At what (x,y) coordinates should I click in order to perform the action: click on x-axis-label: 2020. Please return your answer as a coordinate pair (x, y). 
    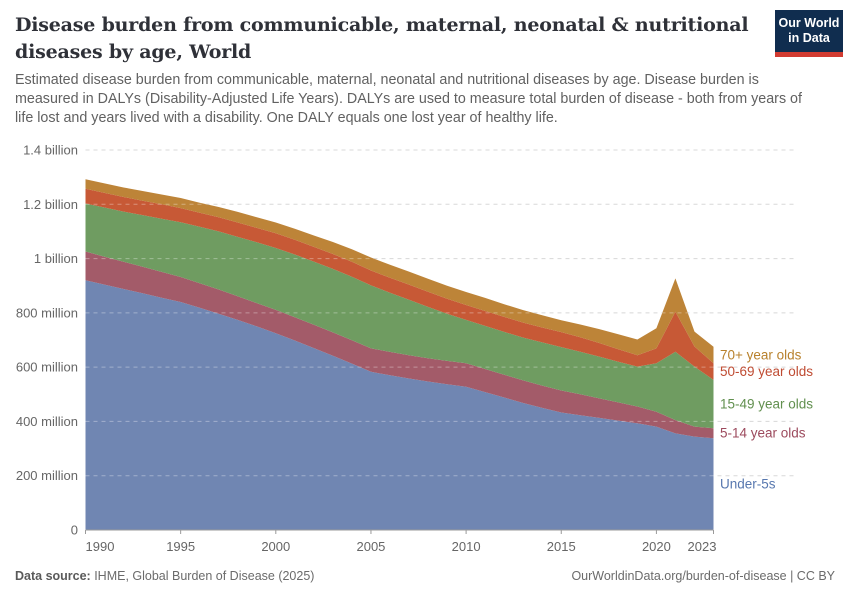
    Looking at the image, I should click on (656, 546).